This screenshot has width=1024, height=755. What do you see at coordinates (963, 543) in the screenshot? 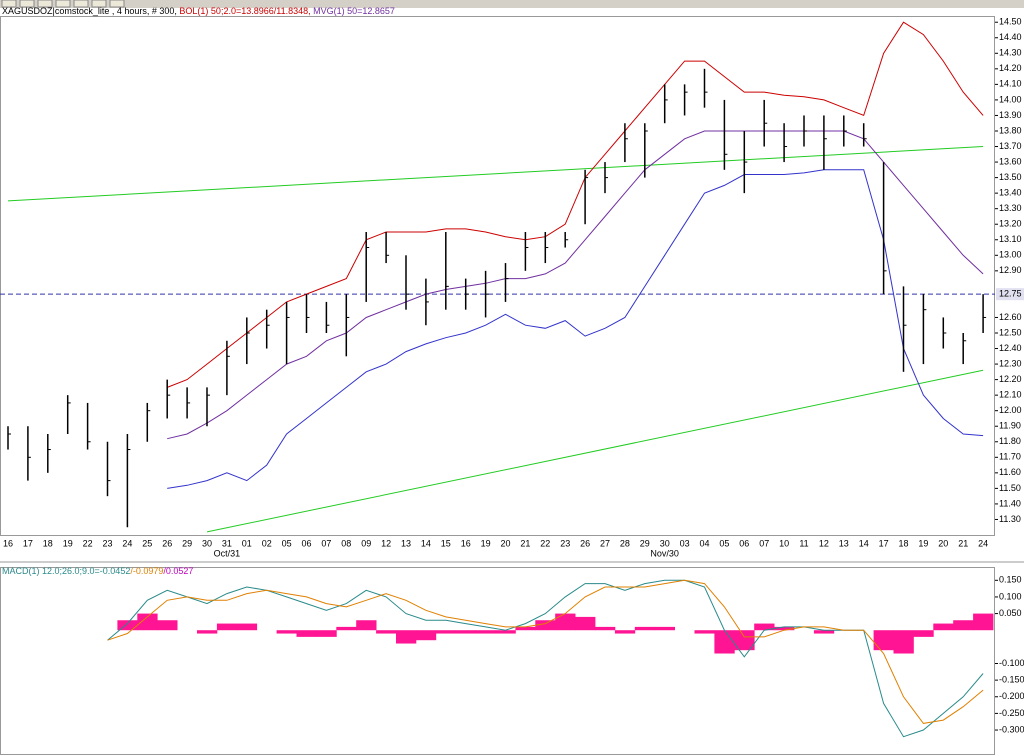
I see `x-tick-label: 21` at bounding box center [963, 543].